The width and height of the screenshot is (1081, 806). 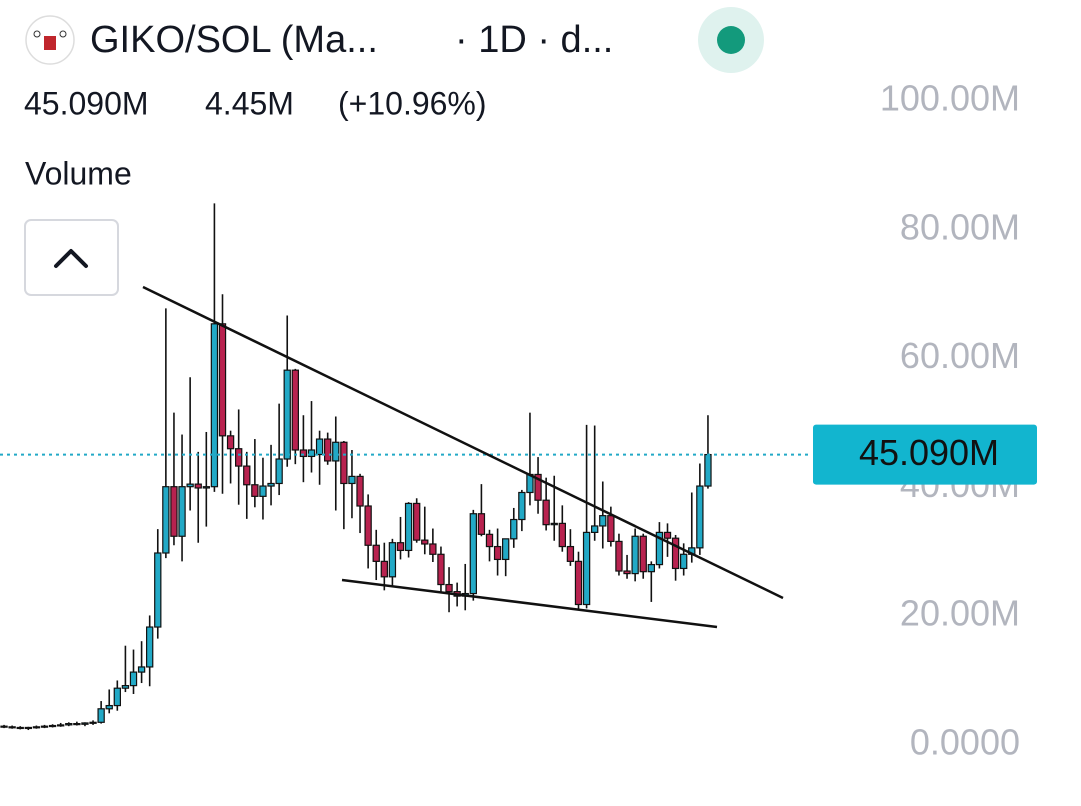 I want to click on last-price: 45.090M, so click(x=86, y=103).